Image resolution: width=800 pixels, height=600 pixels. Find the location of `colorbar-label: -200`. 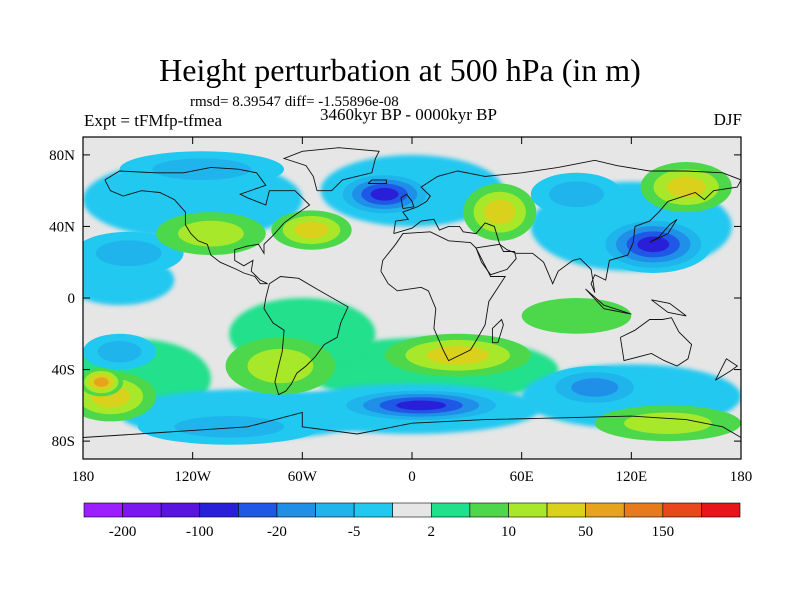

colorbar-label: -200 is located at coordinates (123, 532).